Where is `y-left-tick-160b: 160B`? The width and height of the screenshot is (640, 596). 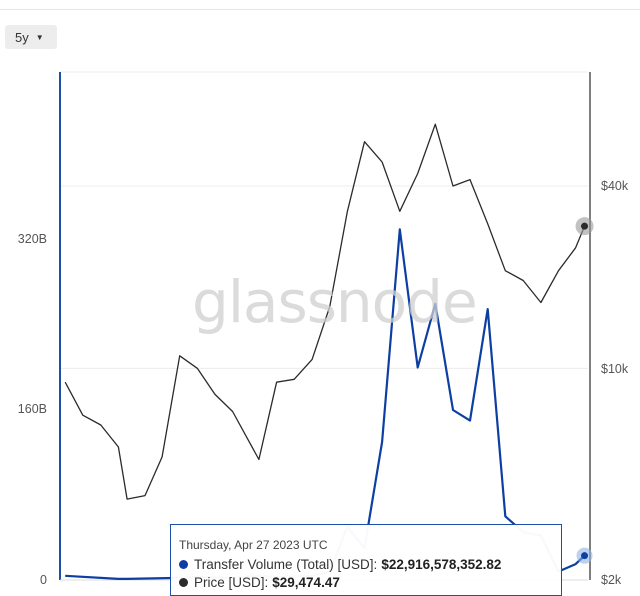
y-left-tick-160b: 160B is located at coordinates (32, 409).